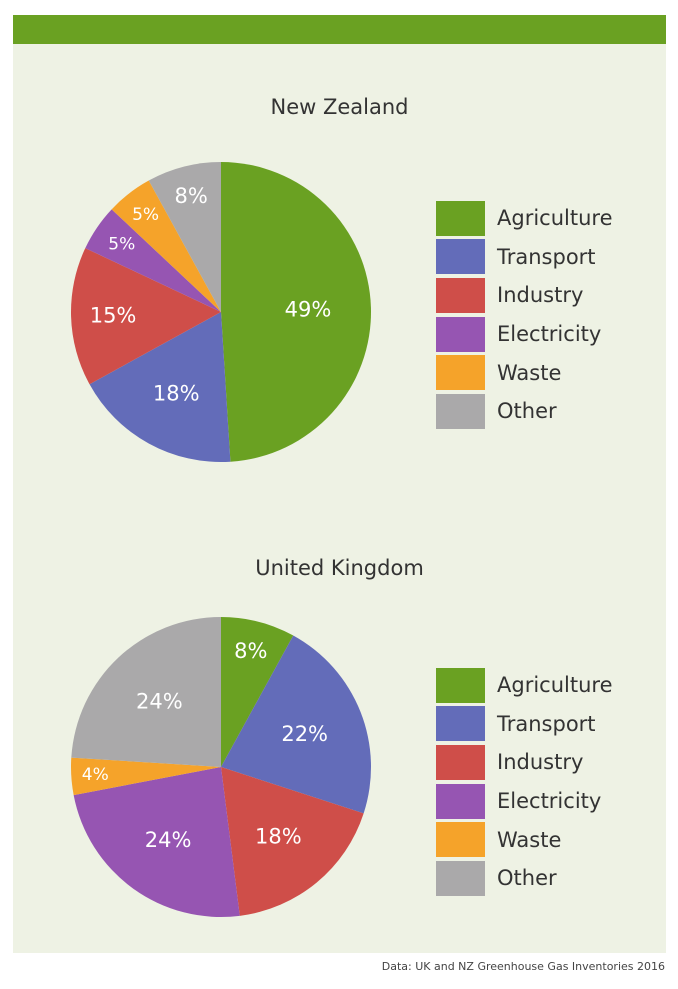 This screenshot has width=678, height=989. Describe the element at coordinates (250, 651) in the screenshot. I see `slice-label-agriculture: 8%` at that location.